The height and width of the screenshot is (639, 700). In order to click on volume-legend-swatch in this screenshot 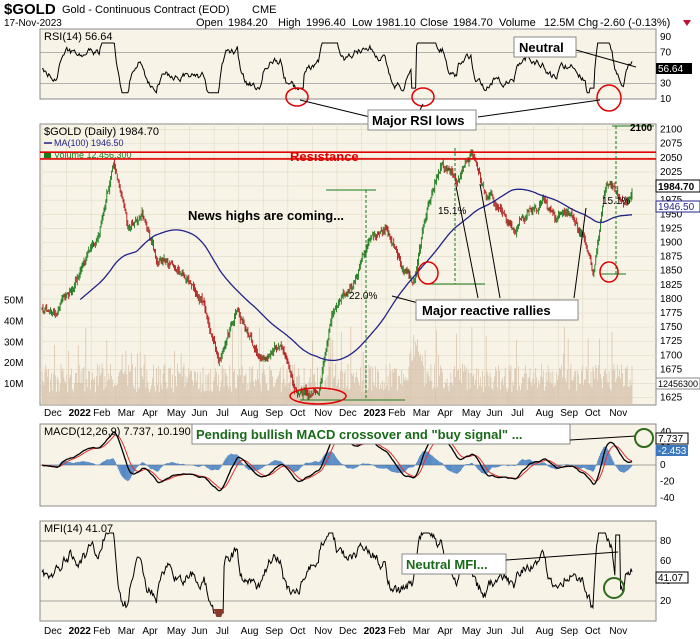, I will do `click(47, 155)`.